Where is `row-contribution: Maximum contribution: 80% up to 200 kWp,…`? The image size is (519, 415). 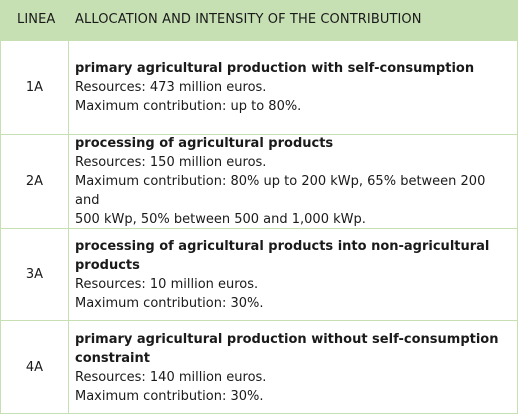 row-contribution: Maximum contribution: 80% up to 200 kWp,… is located at coordinates (280, 191).